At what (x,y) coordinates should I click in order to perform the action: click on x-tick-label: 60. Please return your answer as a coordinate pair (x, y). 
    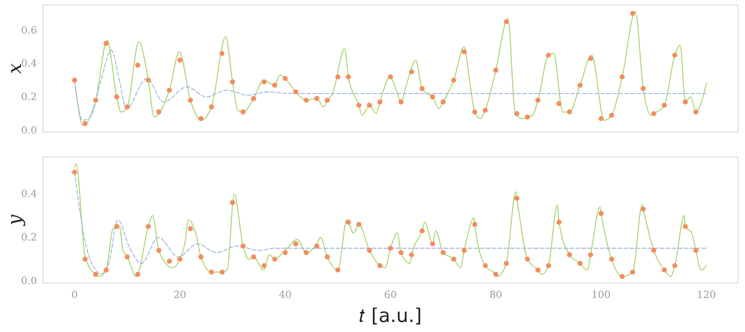
    Looking at the image, I should click on (390, 296).